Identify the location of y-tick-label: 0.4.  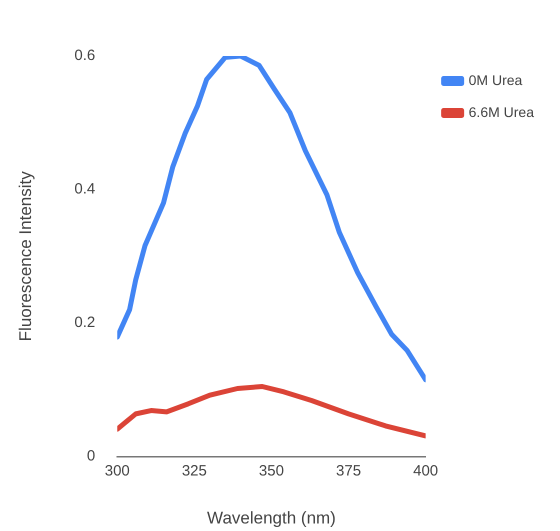
(85, 189).